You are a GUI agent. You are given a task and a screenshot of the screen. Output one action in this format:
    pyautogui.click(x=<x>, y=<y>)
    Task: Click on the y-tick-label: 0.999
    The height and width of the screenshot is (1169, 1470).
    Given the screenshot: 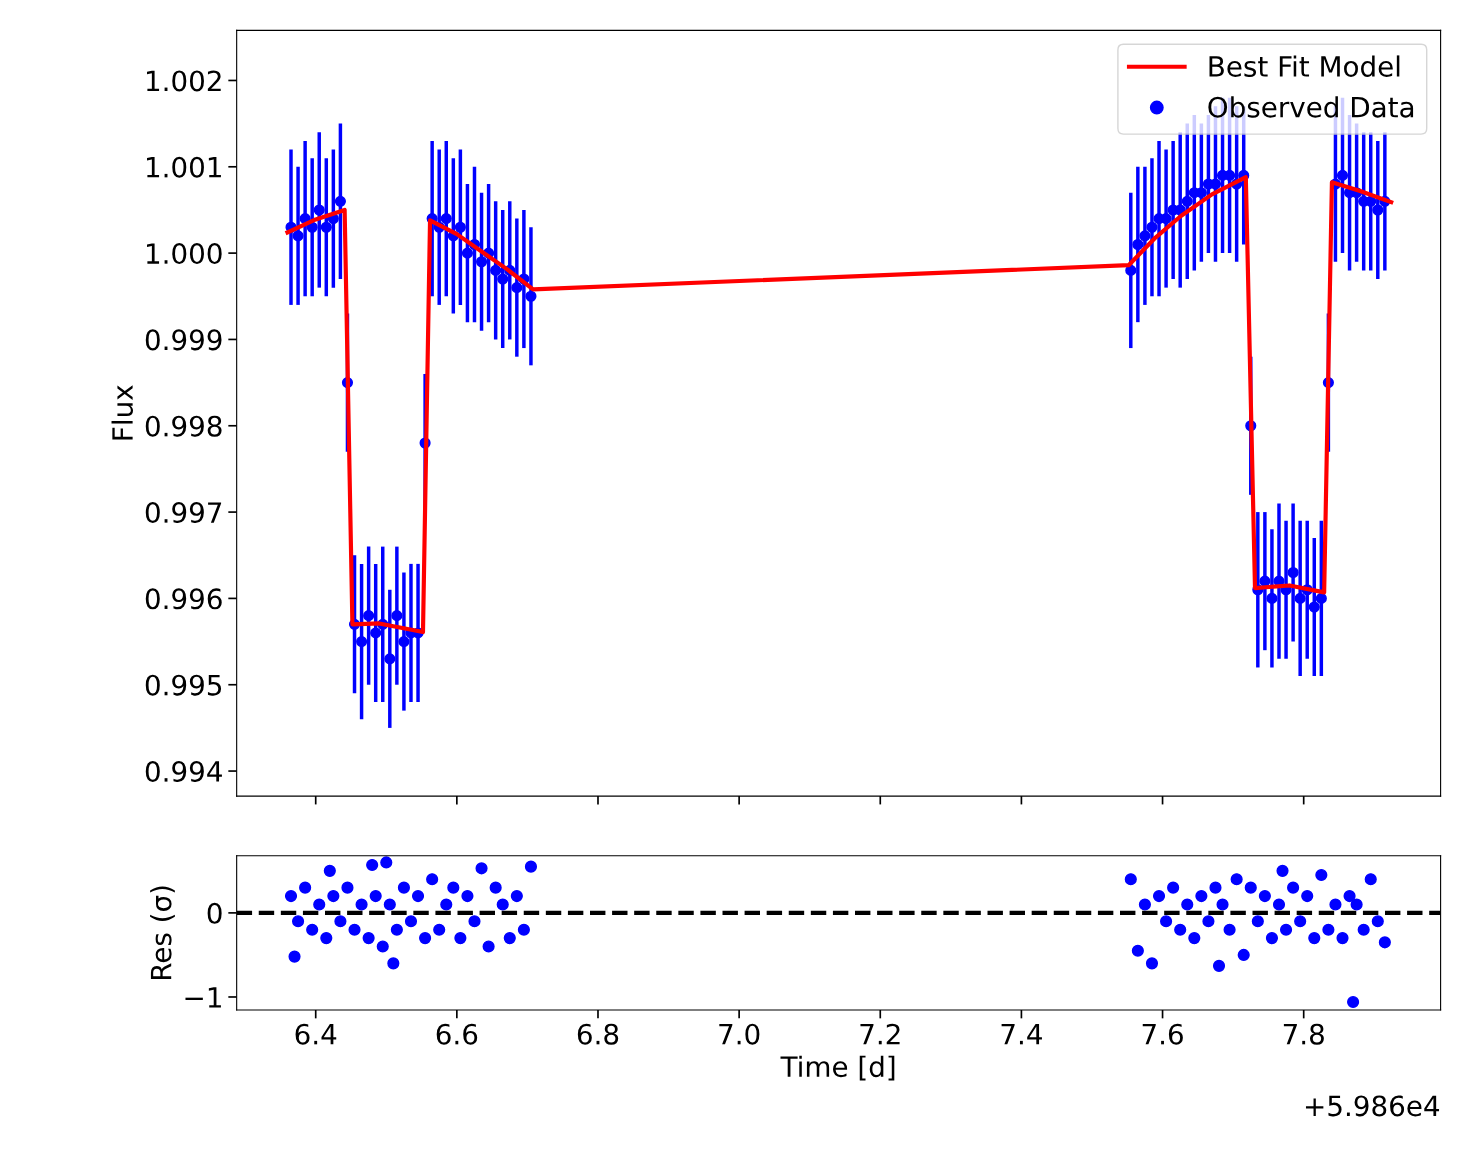 What is the action you would take?
    pyautogui.click(x=183, y=340)
    